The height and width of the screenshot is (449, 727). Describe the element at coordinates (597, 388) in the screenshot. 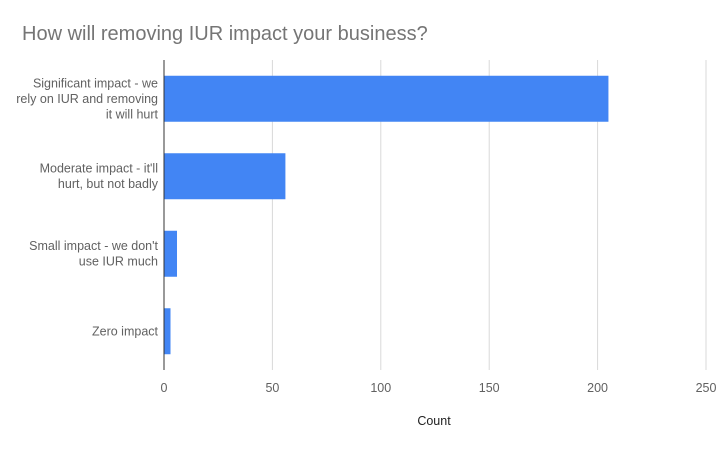

I see `x-tick-label: 200` at that location.